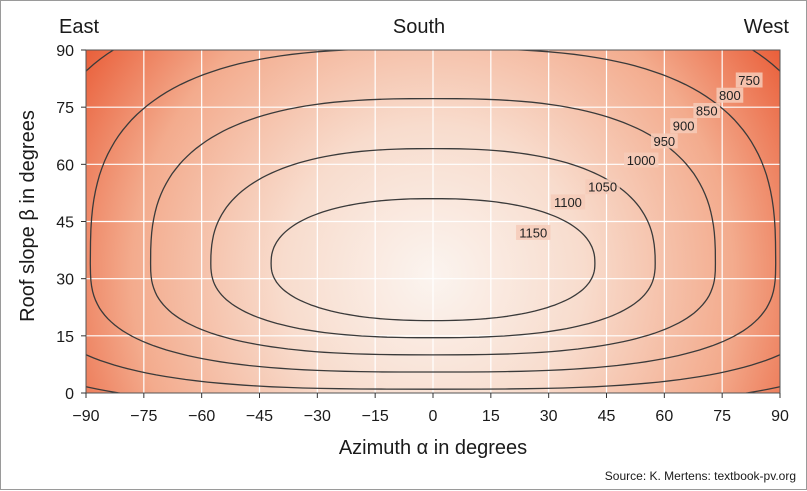  Describe the element at coordinates (85, 416) in the screenshot. I see `x-tick-label: −90` at that location.